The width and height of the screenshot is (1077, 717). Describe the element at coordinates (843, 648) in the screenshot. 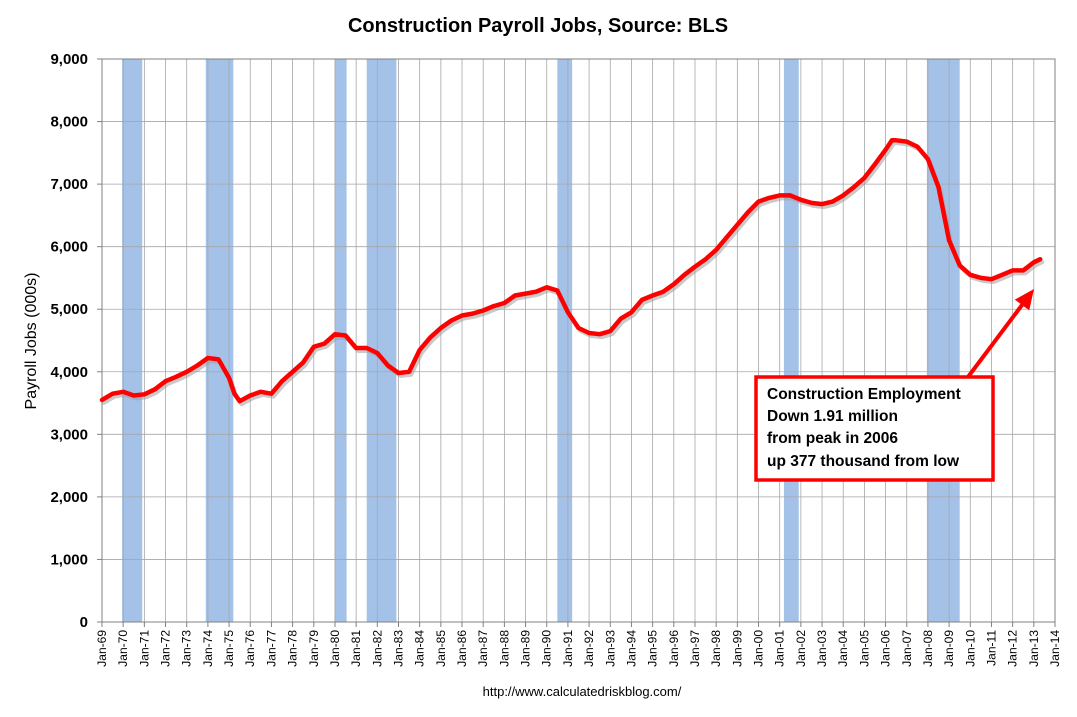

I see `x-tick-label: Jan-04` at that location.